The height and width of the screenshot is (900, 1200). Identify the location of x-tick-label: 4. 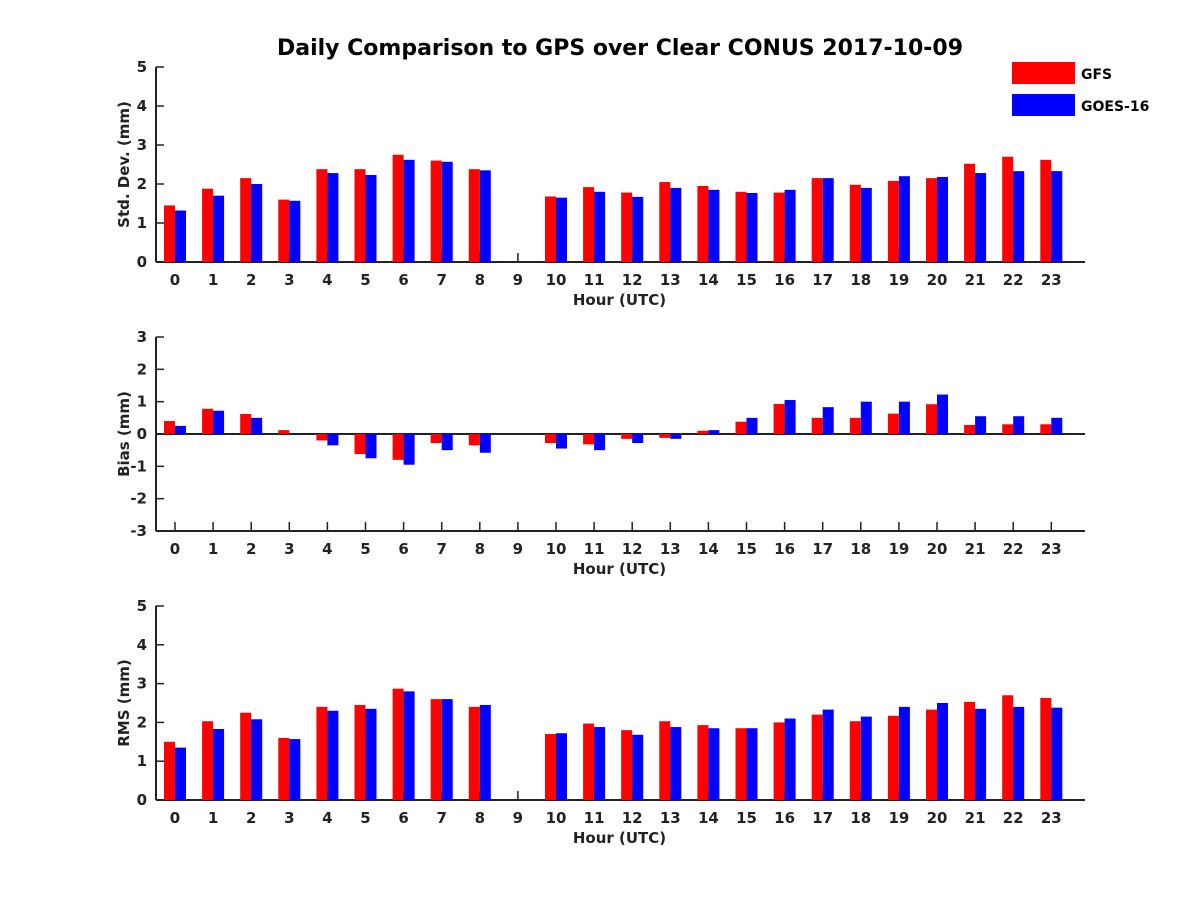
(327, 280).